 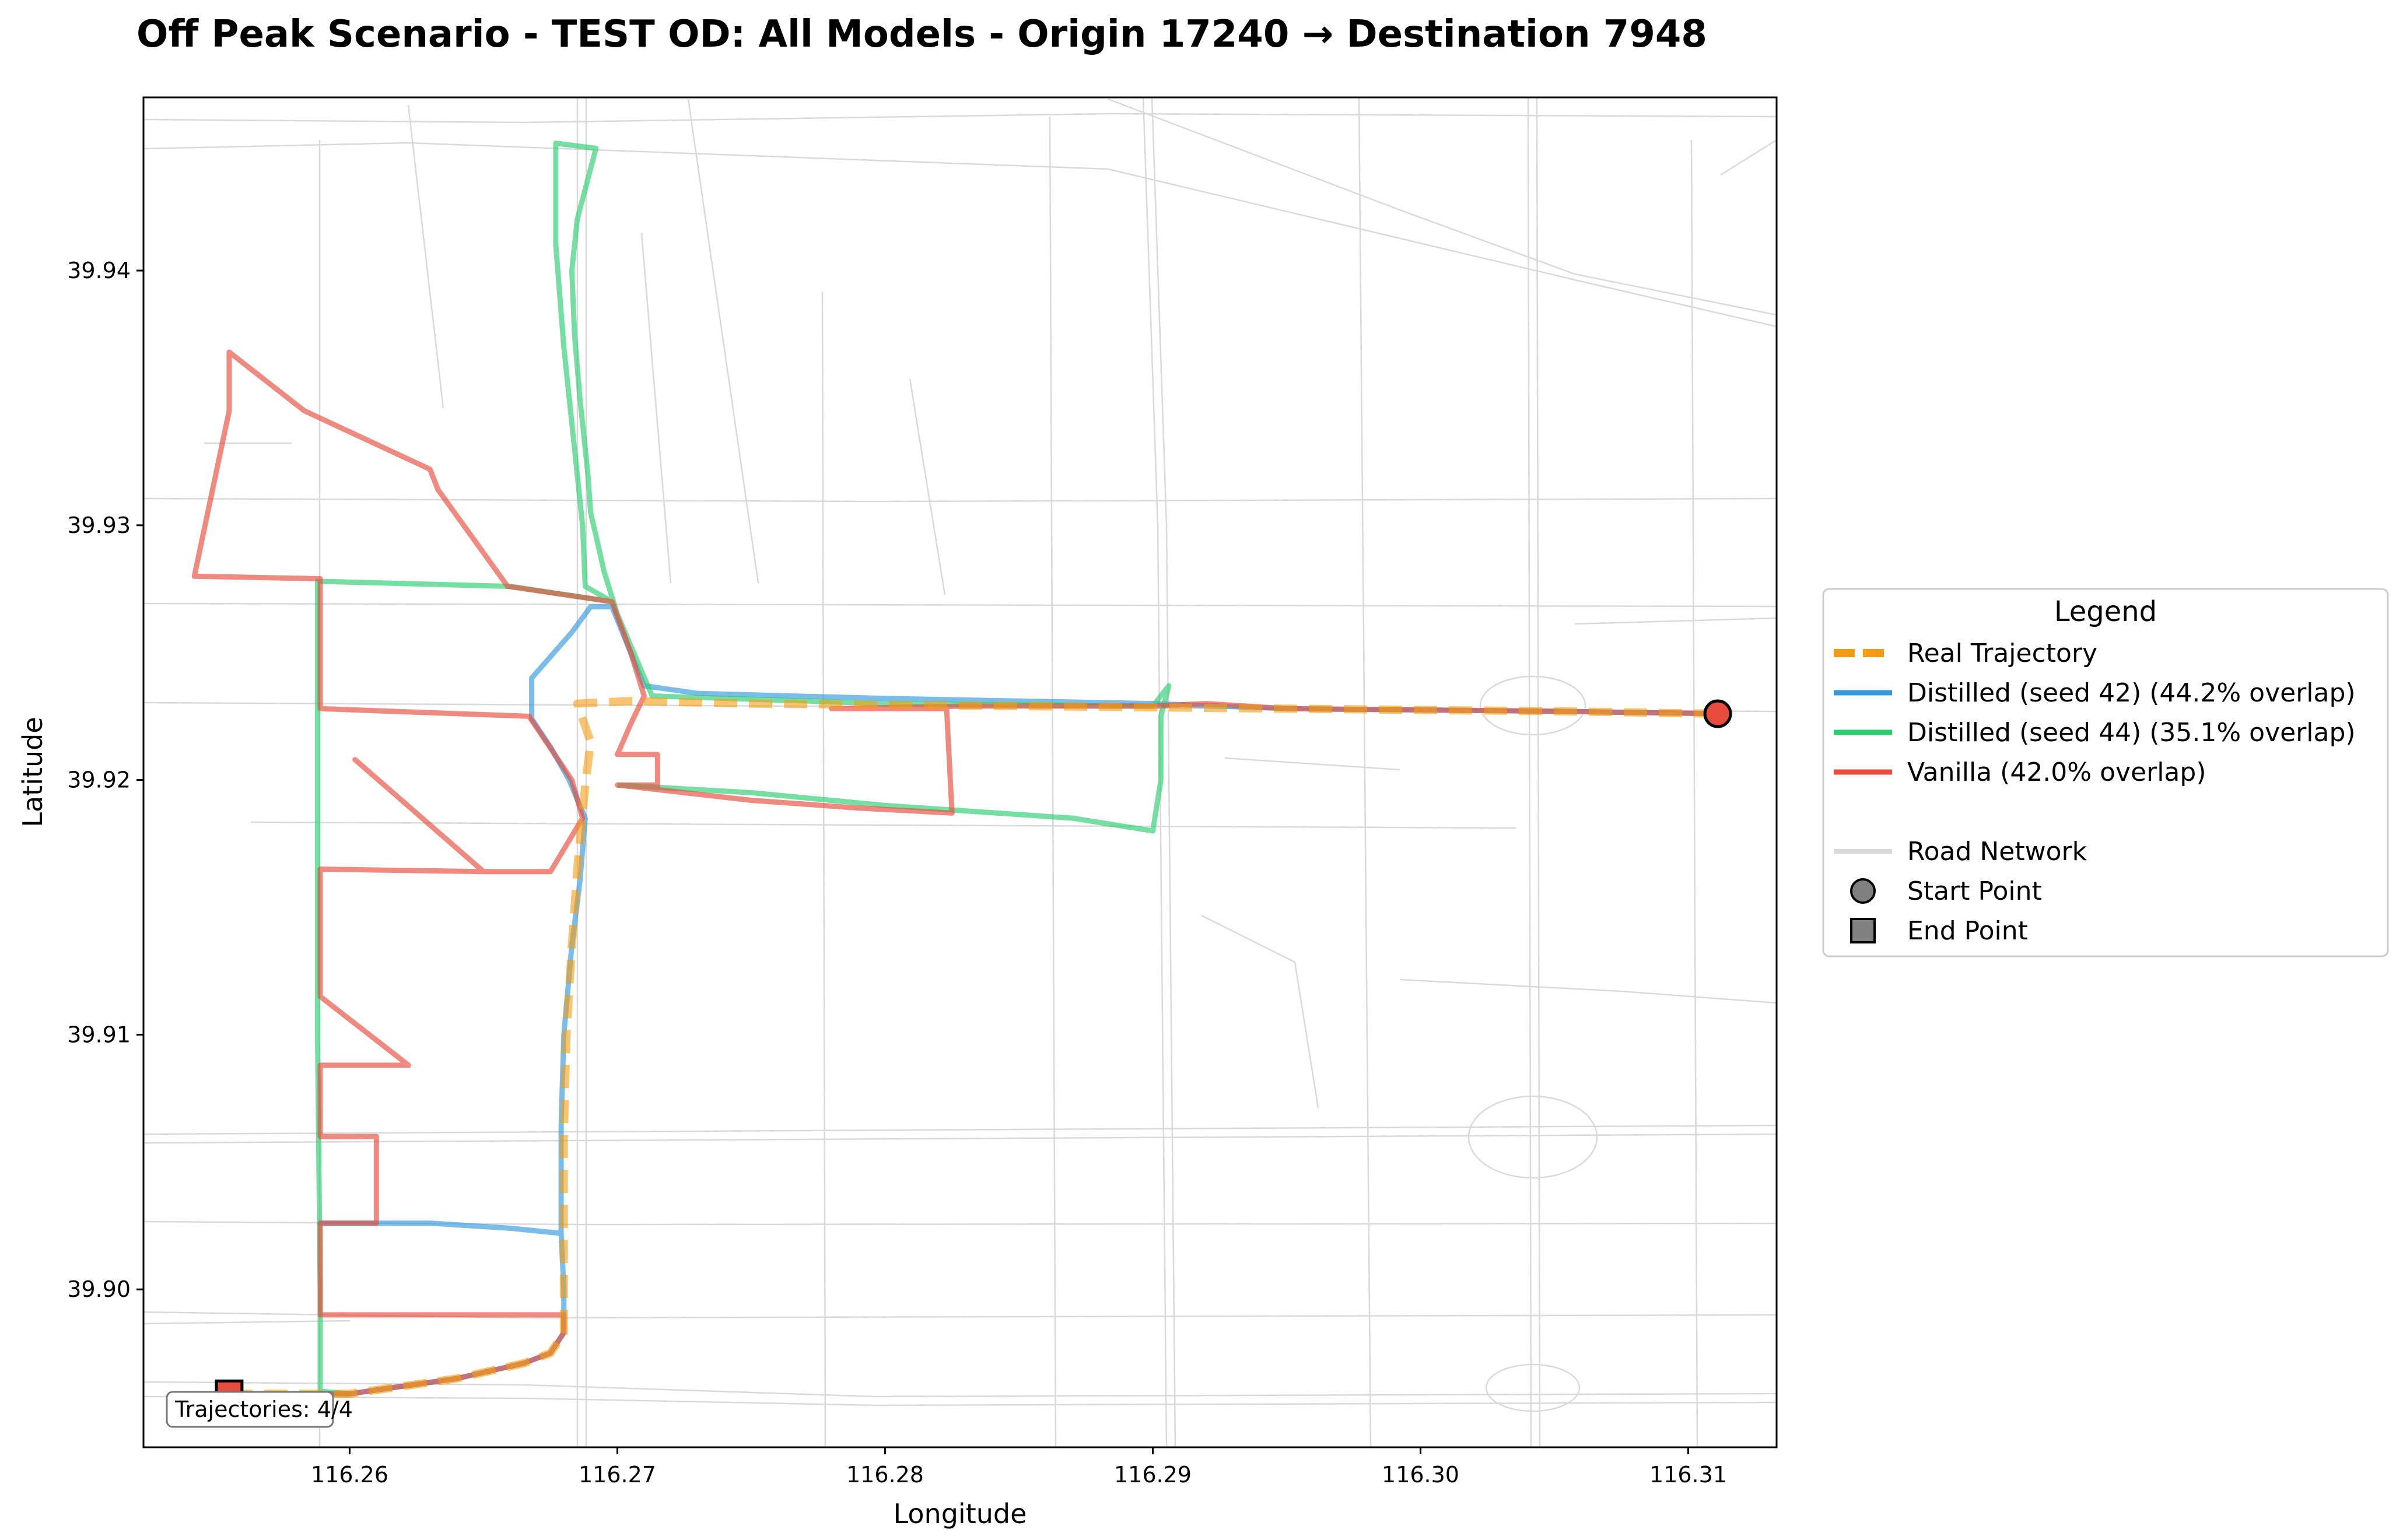 I want to click on x-tick-label: 116.29, so click(x=1153, y=1475).